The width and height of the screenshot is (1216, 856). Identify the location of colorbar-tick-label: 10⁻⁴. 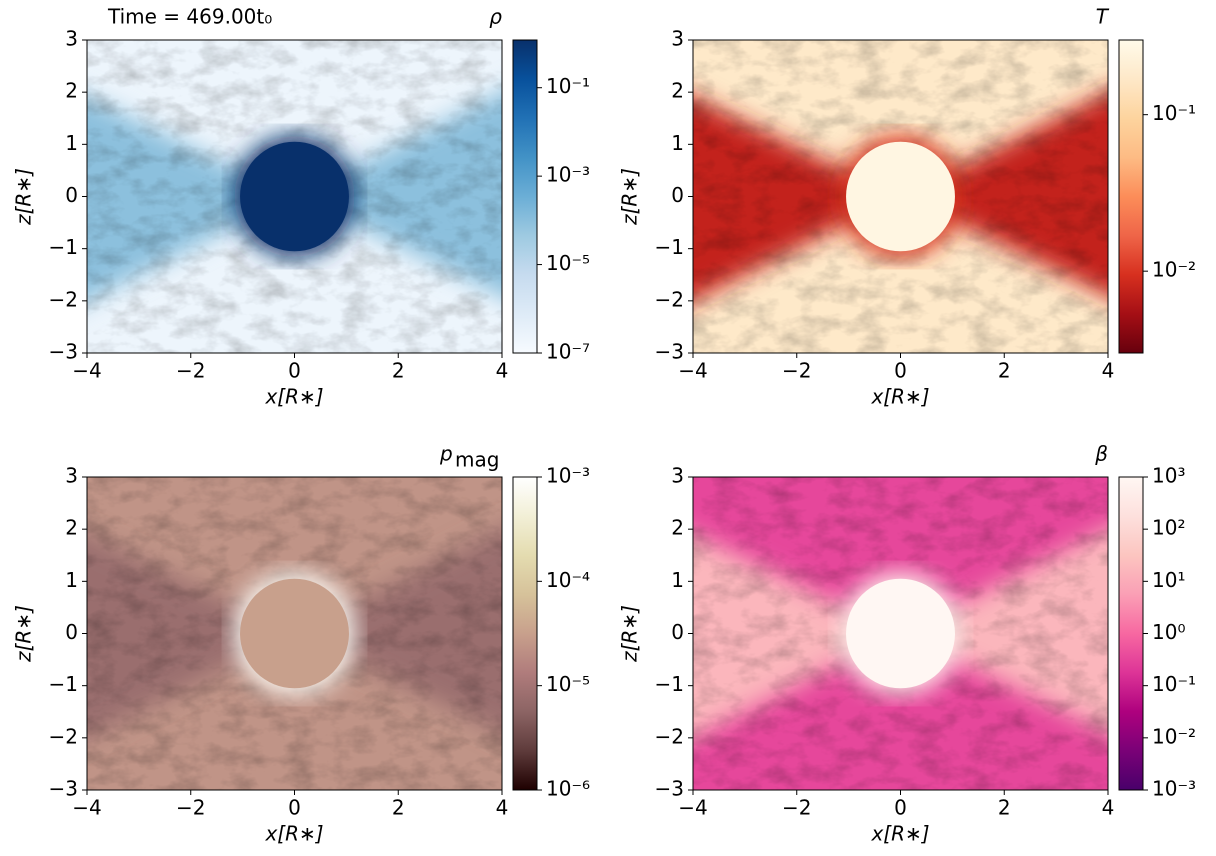
(568, 580).